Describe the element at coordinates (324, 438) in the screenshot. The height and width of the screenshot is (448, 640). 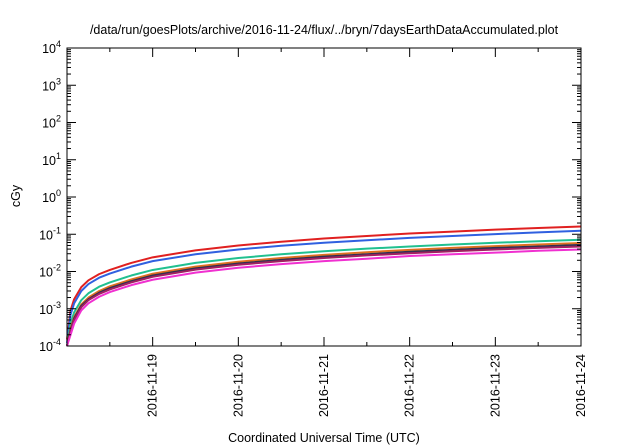
I see `x-axis-label: Coordinated Universal Time (UTC)` at that location.